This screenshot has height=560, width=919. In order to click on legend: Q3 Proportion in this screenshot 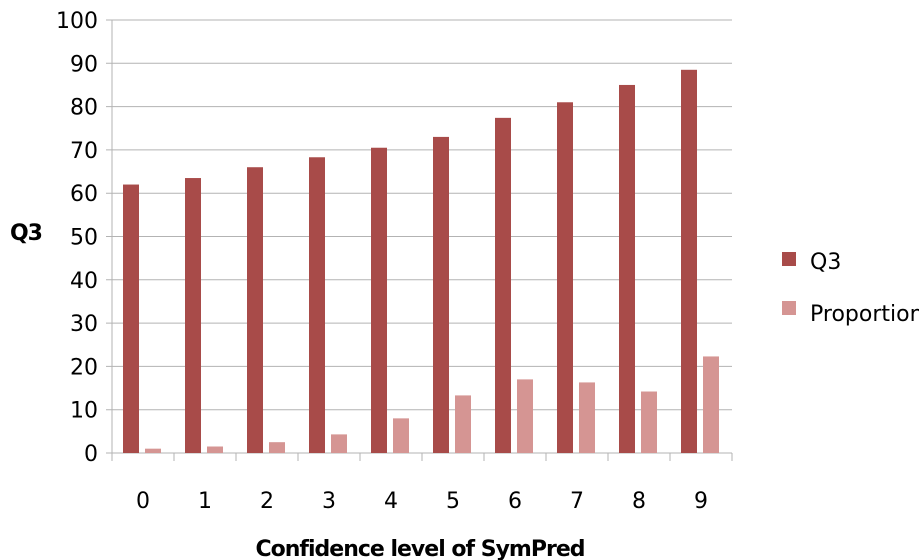, I will do `click(850, 288)`.